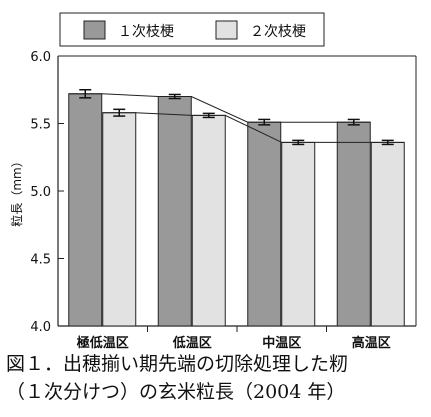 This screenshot has width=431, height=417. What do you see at coordinates (146, 32) in the screenshot?
I see `legend-label: １次枝梗` at bounding box center [146, 32].